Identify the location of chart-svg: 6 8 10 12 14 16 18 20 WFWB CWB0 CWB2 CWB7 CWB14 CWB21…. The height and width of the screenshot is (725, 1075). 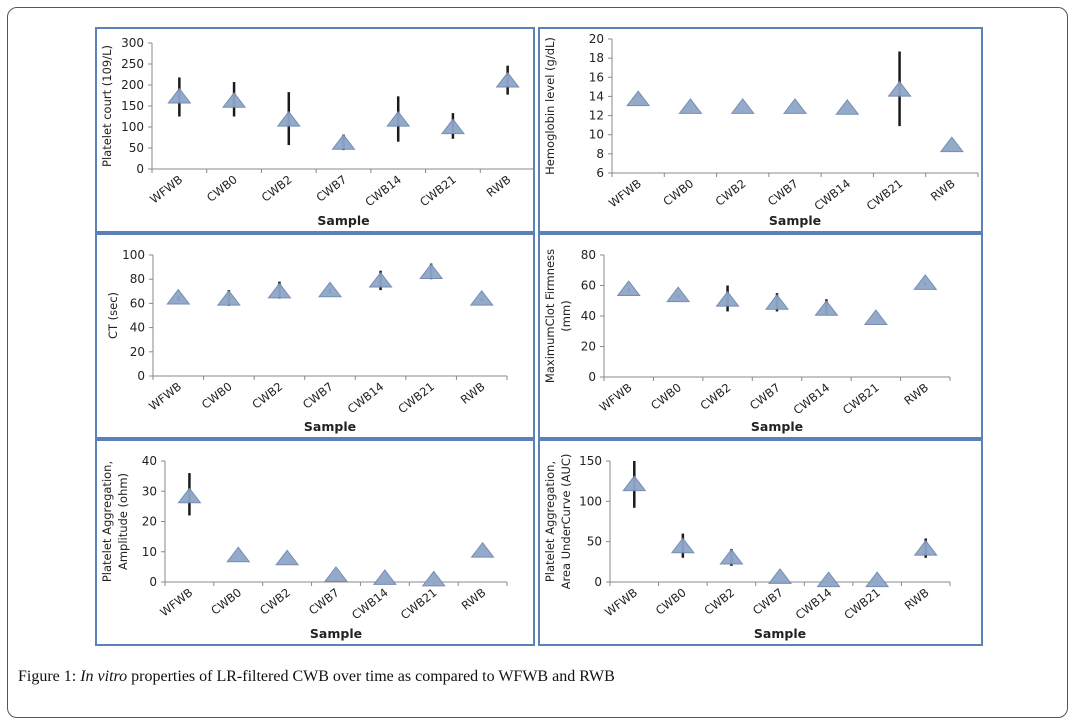
(761, 130).